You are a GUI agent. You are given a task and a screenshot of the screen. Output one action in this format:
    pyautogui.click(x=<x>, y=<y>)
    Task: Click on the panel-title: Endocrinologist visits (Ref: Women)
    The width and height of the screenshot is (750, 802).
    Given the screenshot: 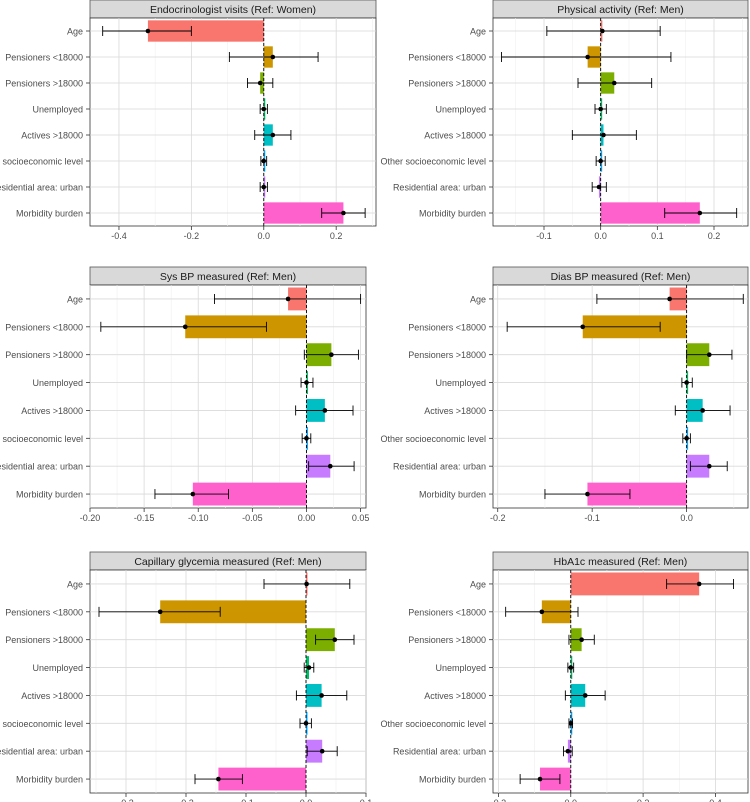 What is the action you would take?
    pyautogui.click(x=233, y=10)
    